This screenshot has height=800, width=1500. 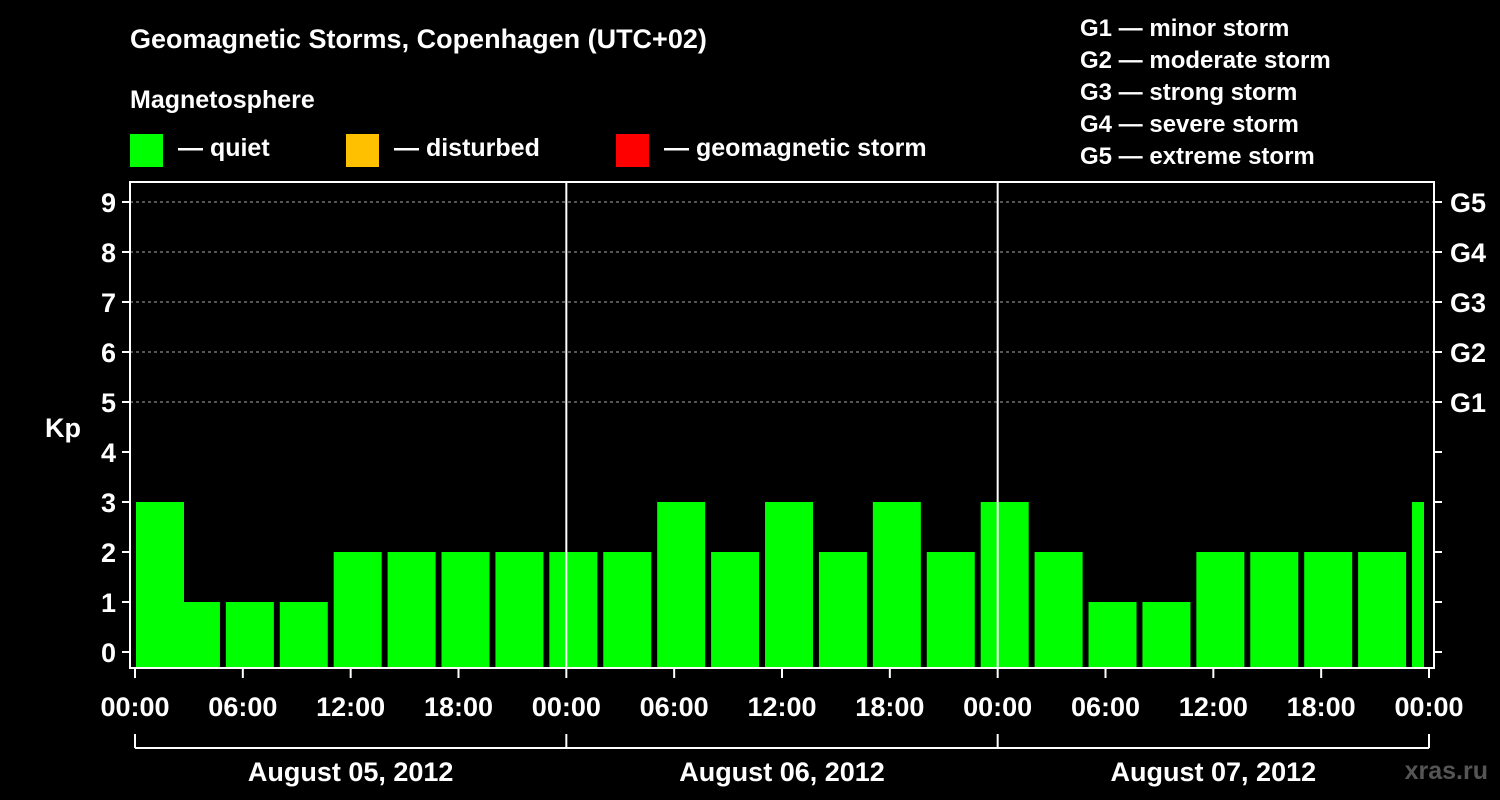 I want to click on y-tick-label: 9, so click(x=108, y=203).